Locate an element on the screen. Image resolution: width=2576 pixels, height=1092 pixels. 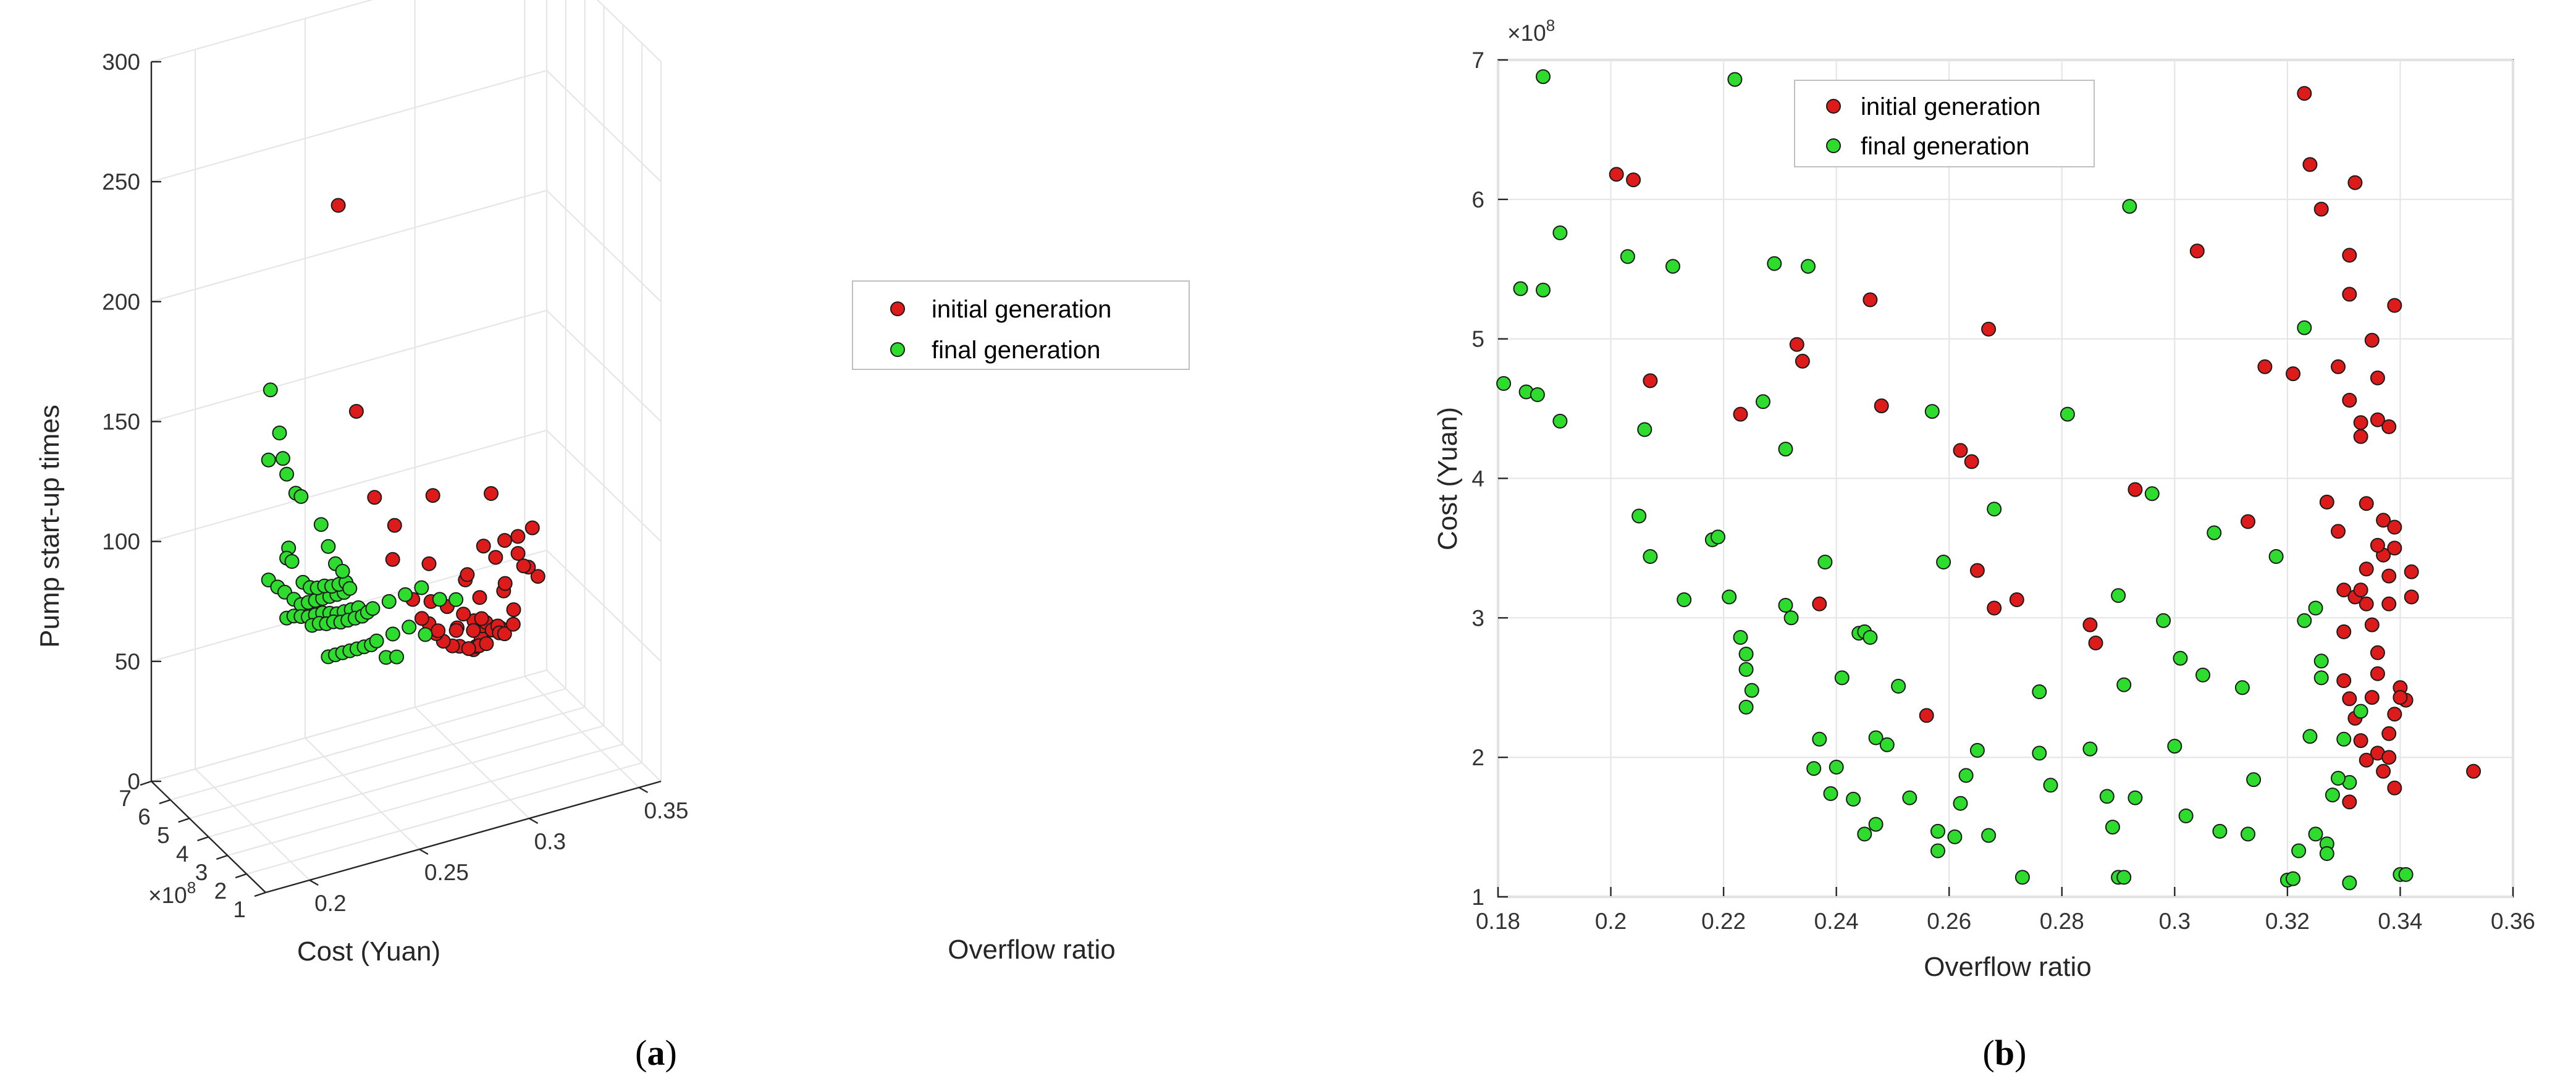
chart-a-ratio-axis-line is located at coordinates (463, 837).